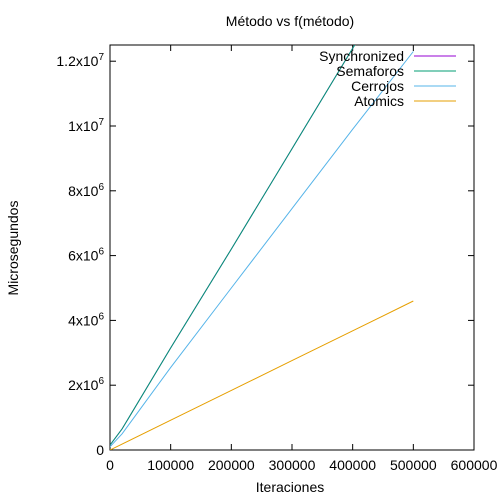 Image resolution: width=500 pixels, height=500 pixels. I want to click on y-tick-label: 6x10⁶, so click(86, 255).